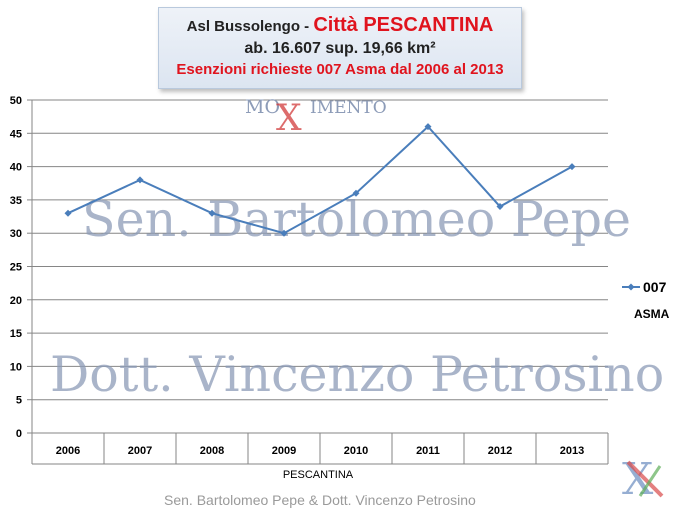 This screenshot has width=678, height=508. I want to click on x-tick-label: 2010, so click(356, 451).